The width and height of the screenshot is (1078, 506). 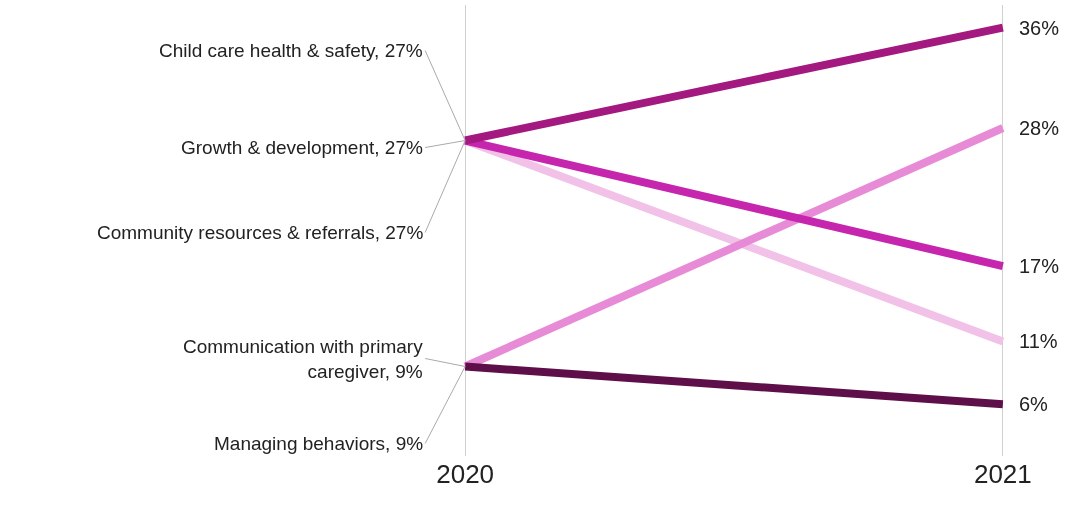 I want to click on text: Communication with primary caregiver, 9%, so click(x=303, y=359).